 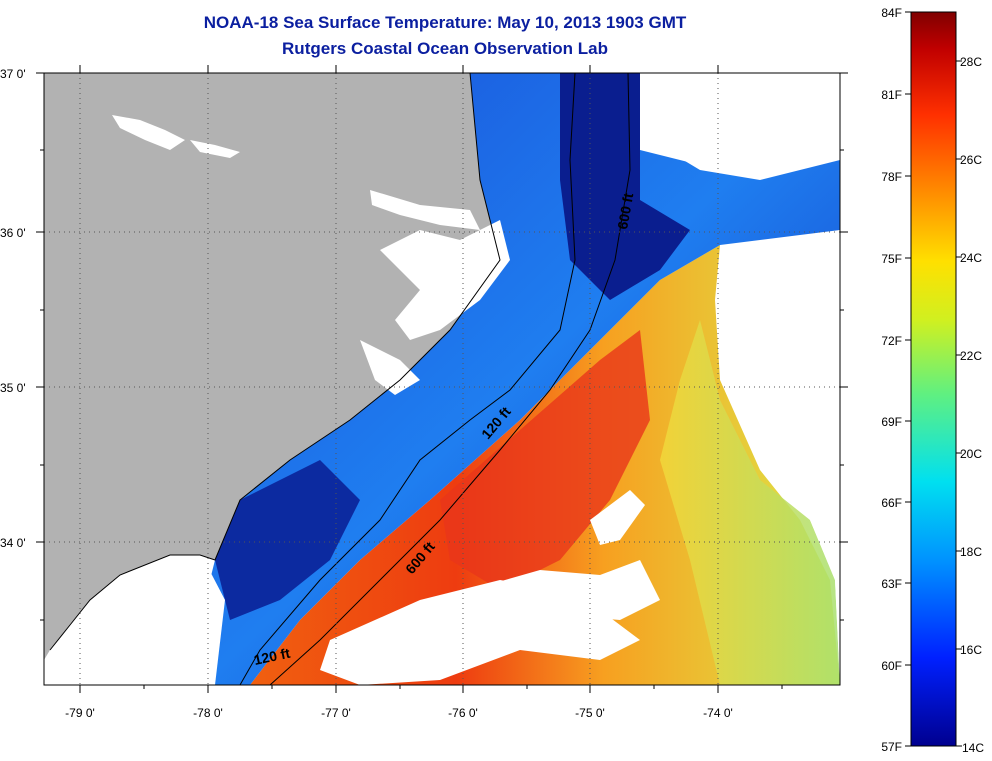 I want to click on offshore-yellow-water, so click(x=750, y=502).